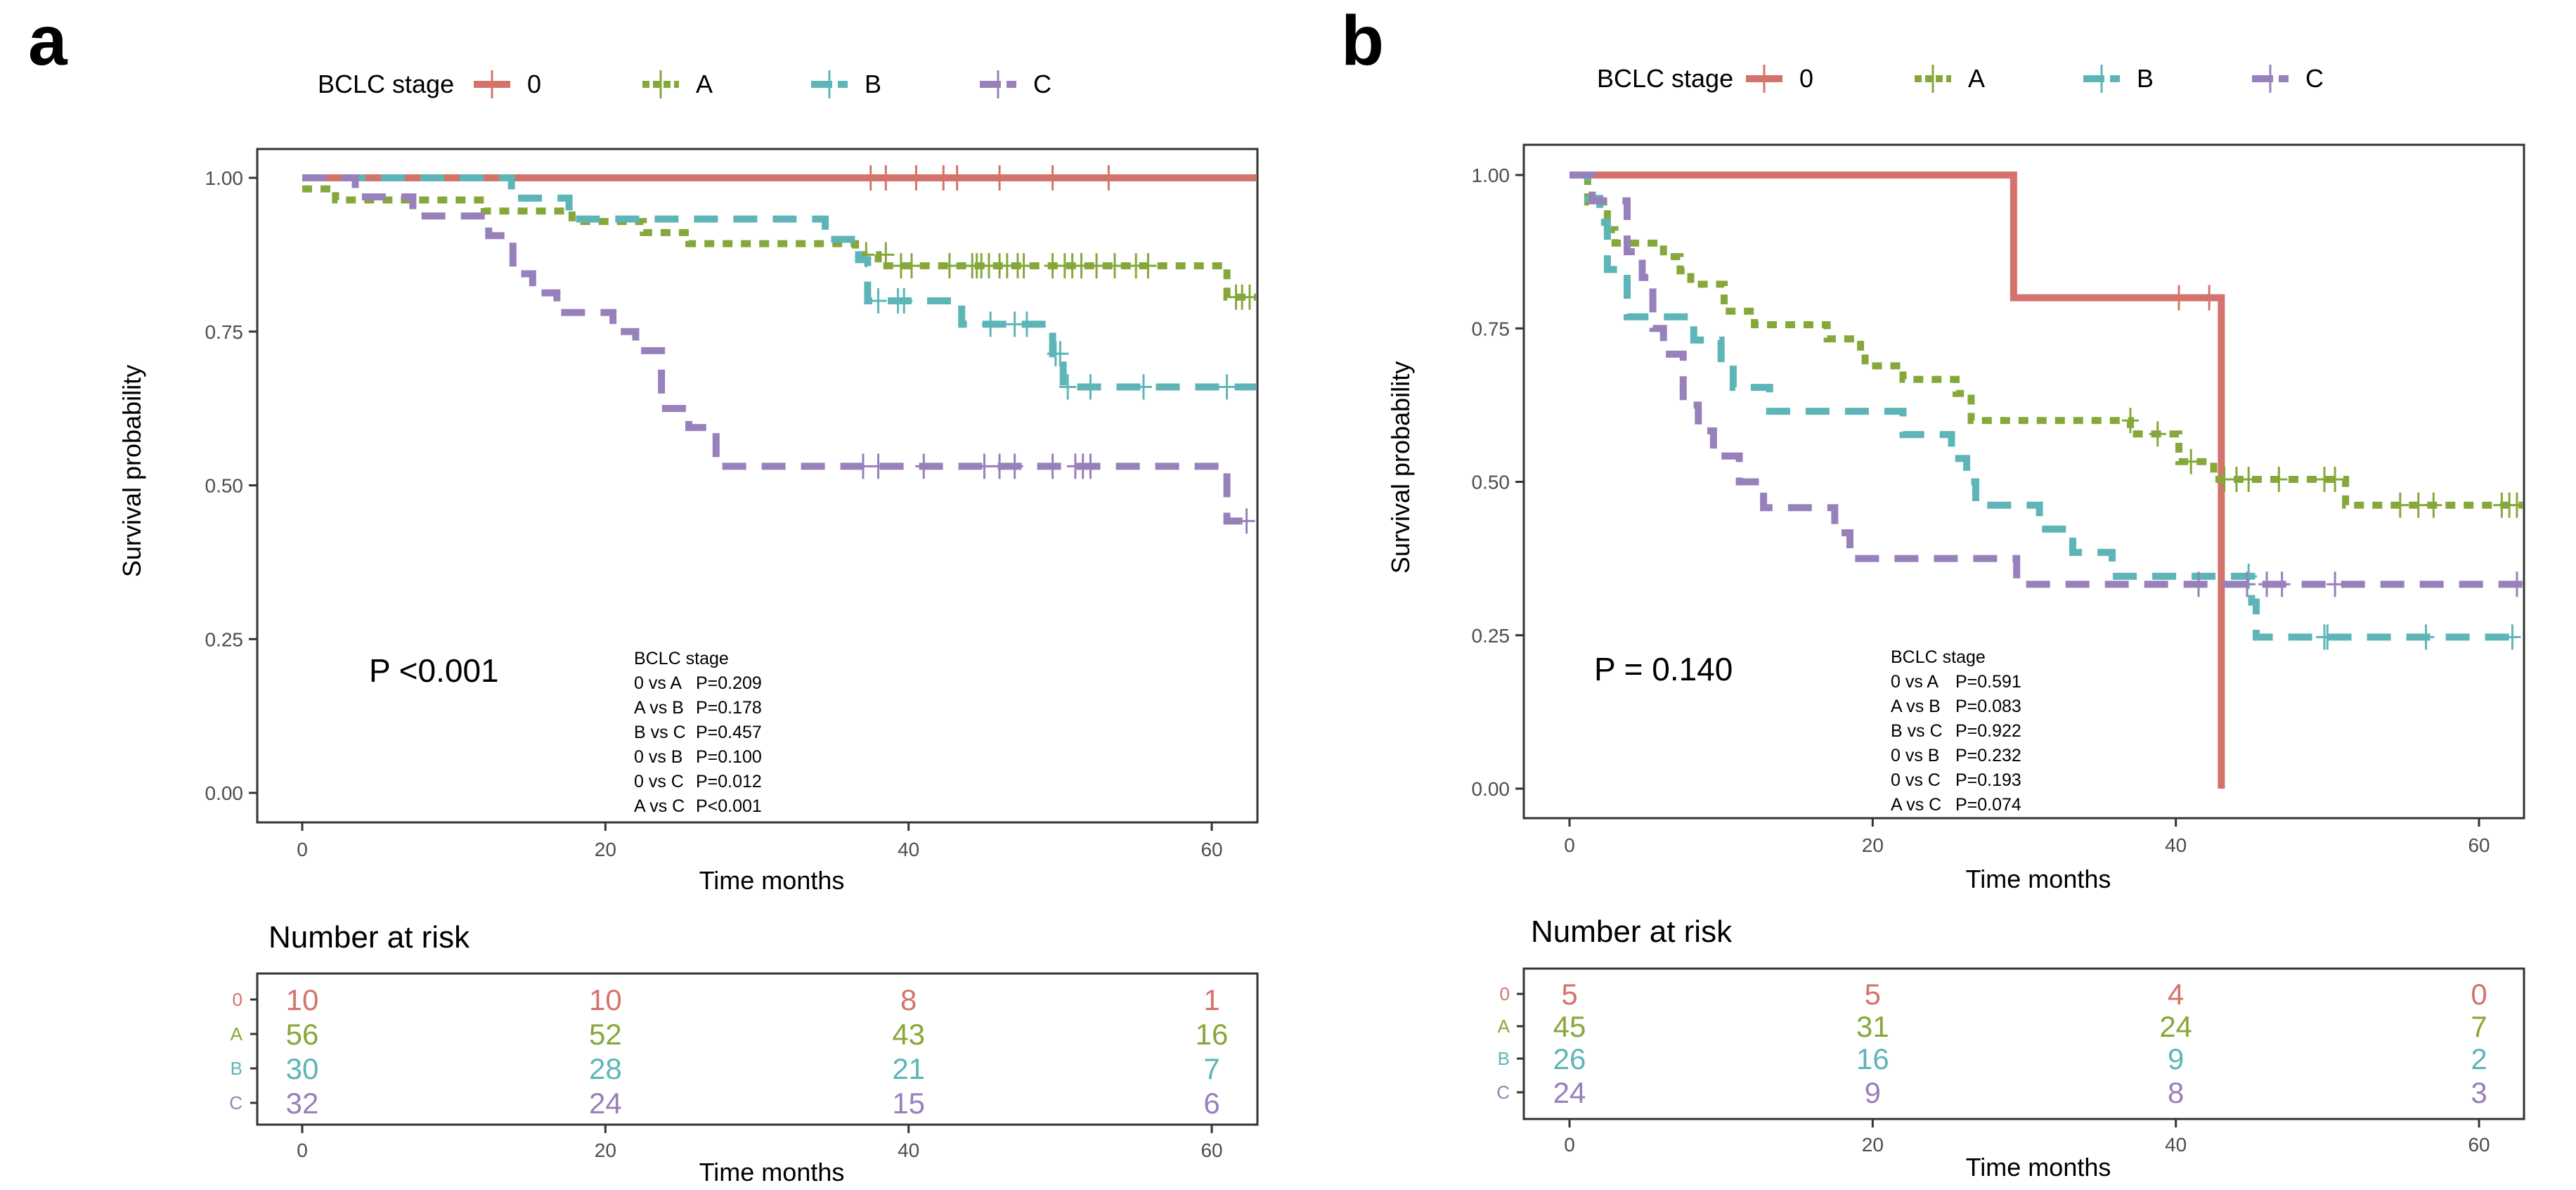  I want to click on risk-count: 32, so click(302, 1104).